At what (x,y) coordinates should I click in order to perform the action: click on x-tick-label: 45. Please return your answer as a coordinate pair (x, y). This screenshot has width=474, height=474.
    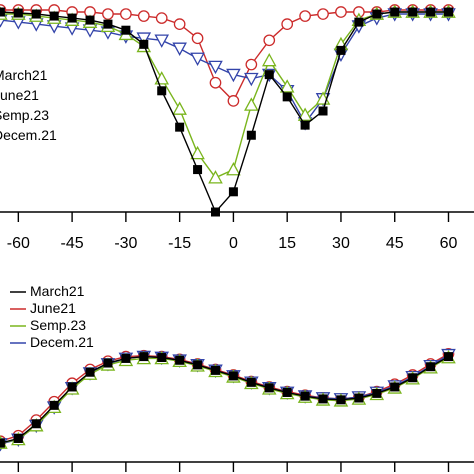
    Looking at the image, I should click on (395, 243).